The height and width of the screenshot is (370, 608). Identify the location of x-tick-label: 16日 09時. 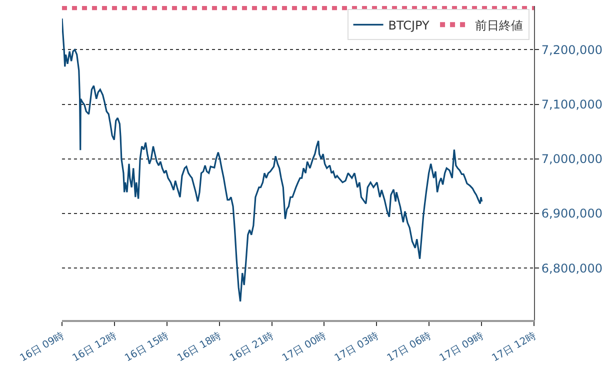
(42, 347).